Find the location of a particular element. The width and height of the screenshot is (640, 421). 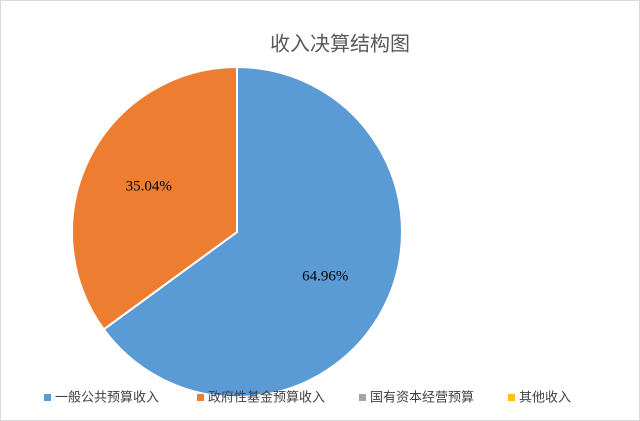

data-label: 35.04% is located at coordinates (149, 187).